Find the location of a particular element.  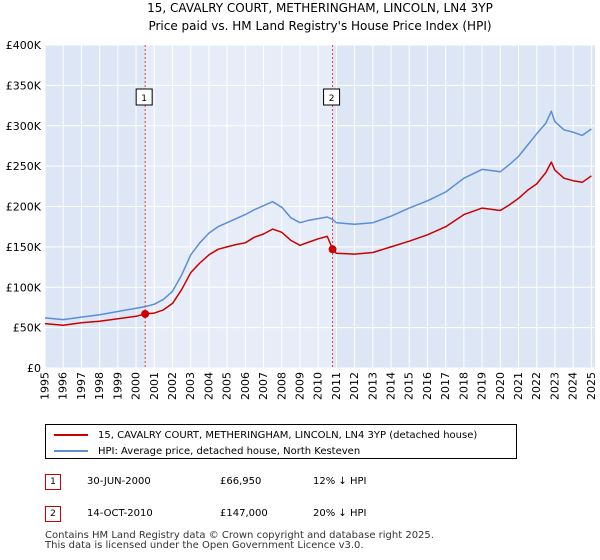

y-tick-label: £150K is located at coordinates (24, 247).